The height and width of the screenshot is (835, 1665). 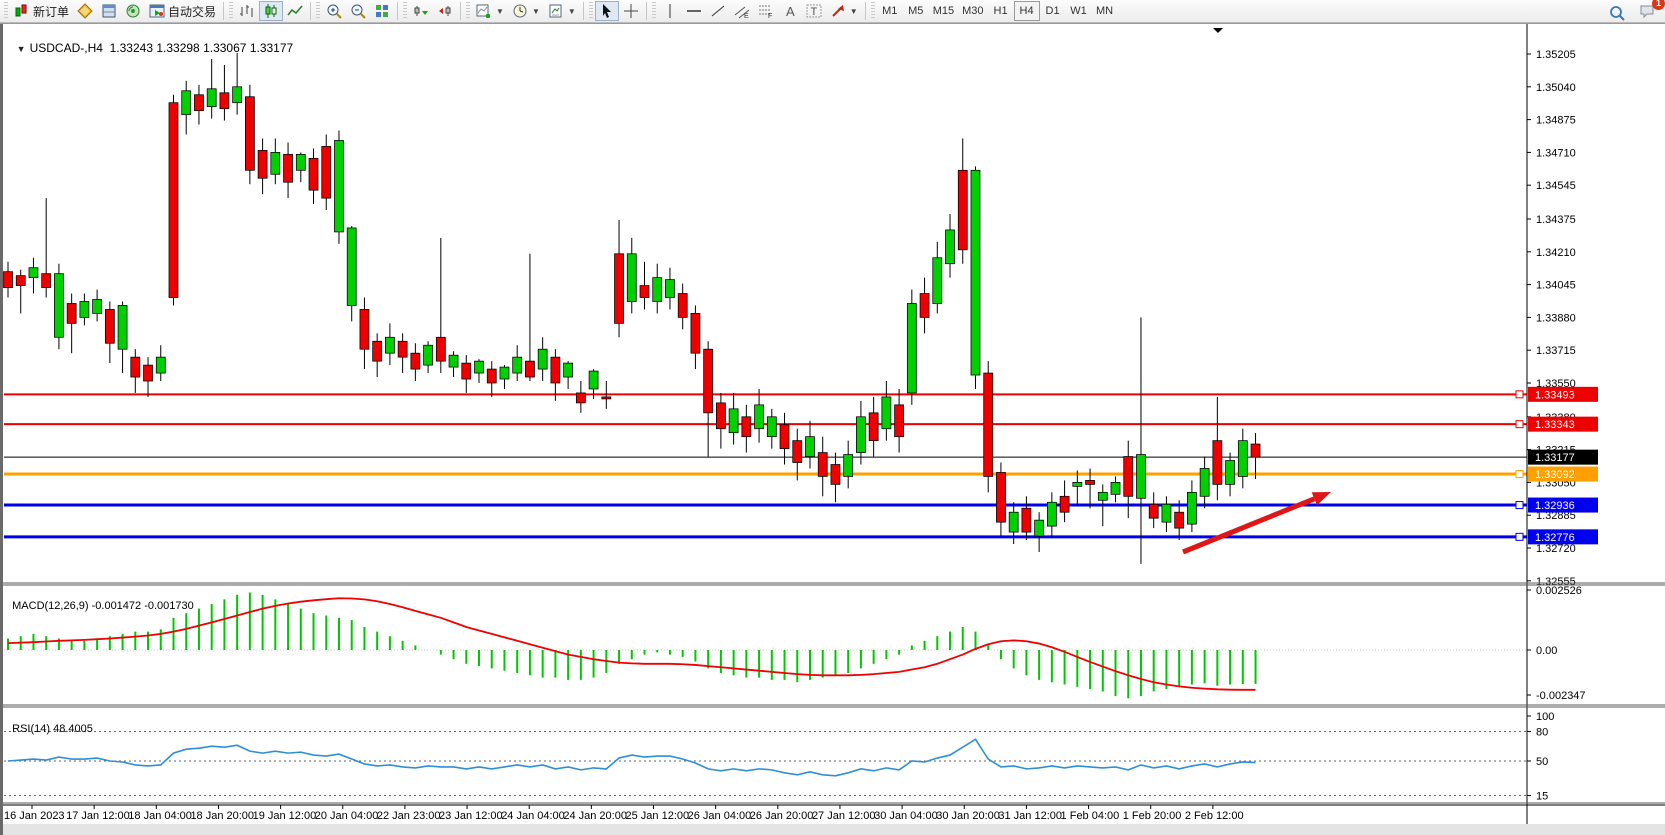 What do you see at coordinates (943, 11) in the screenshot?
I see `timeframe-m15-button: M15` at bounding box center [943, 11].